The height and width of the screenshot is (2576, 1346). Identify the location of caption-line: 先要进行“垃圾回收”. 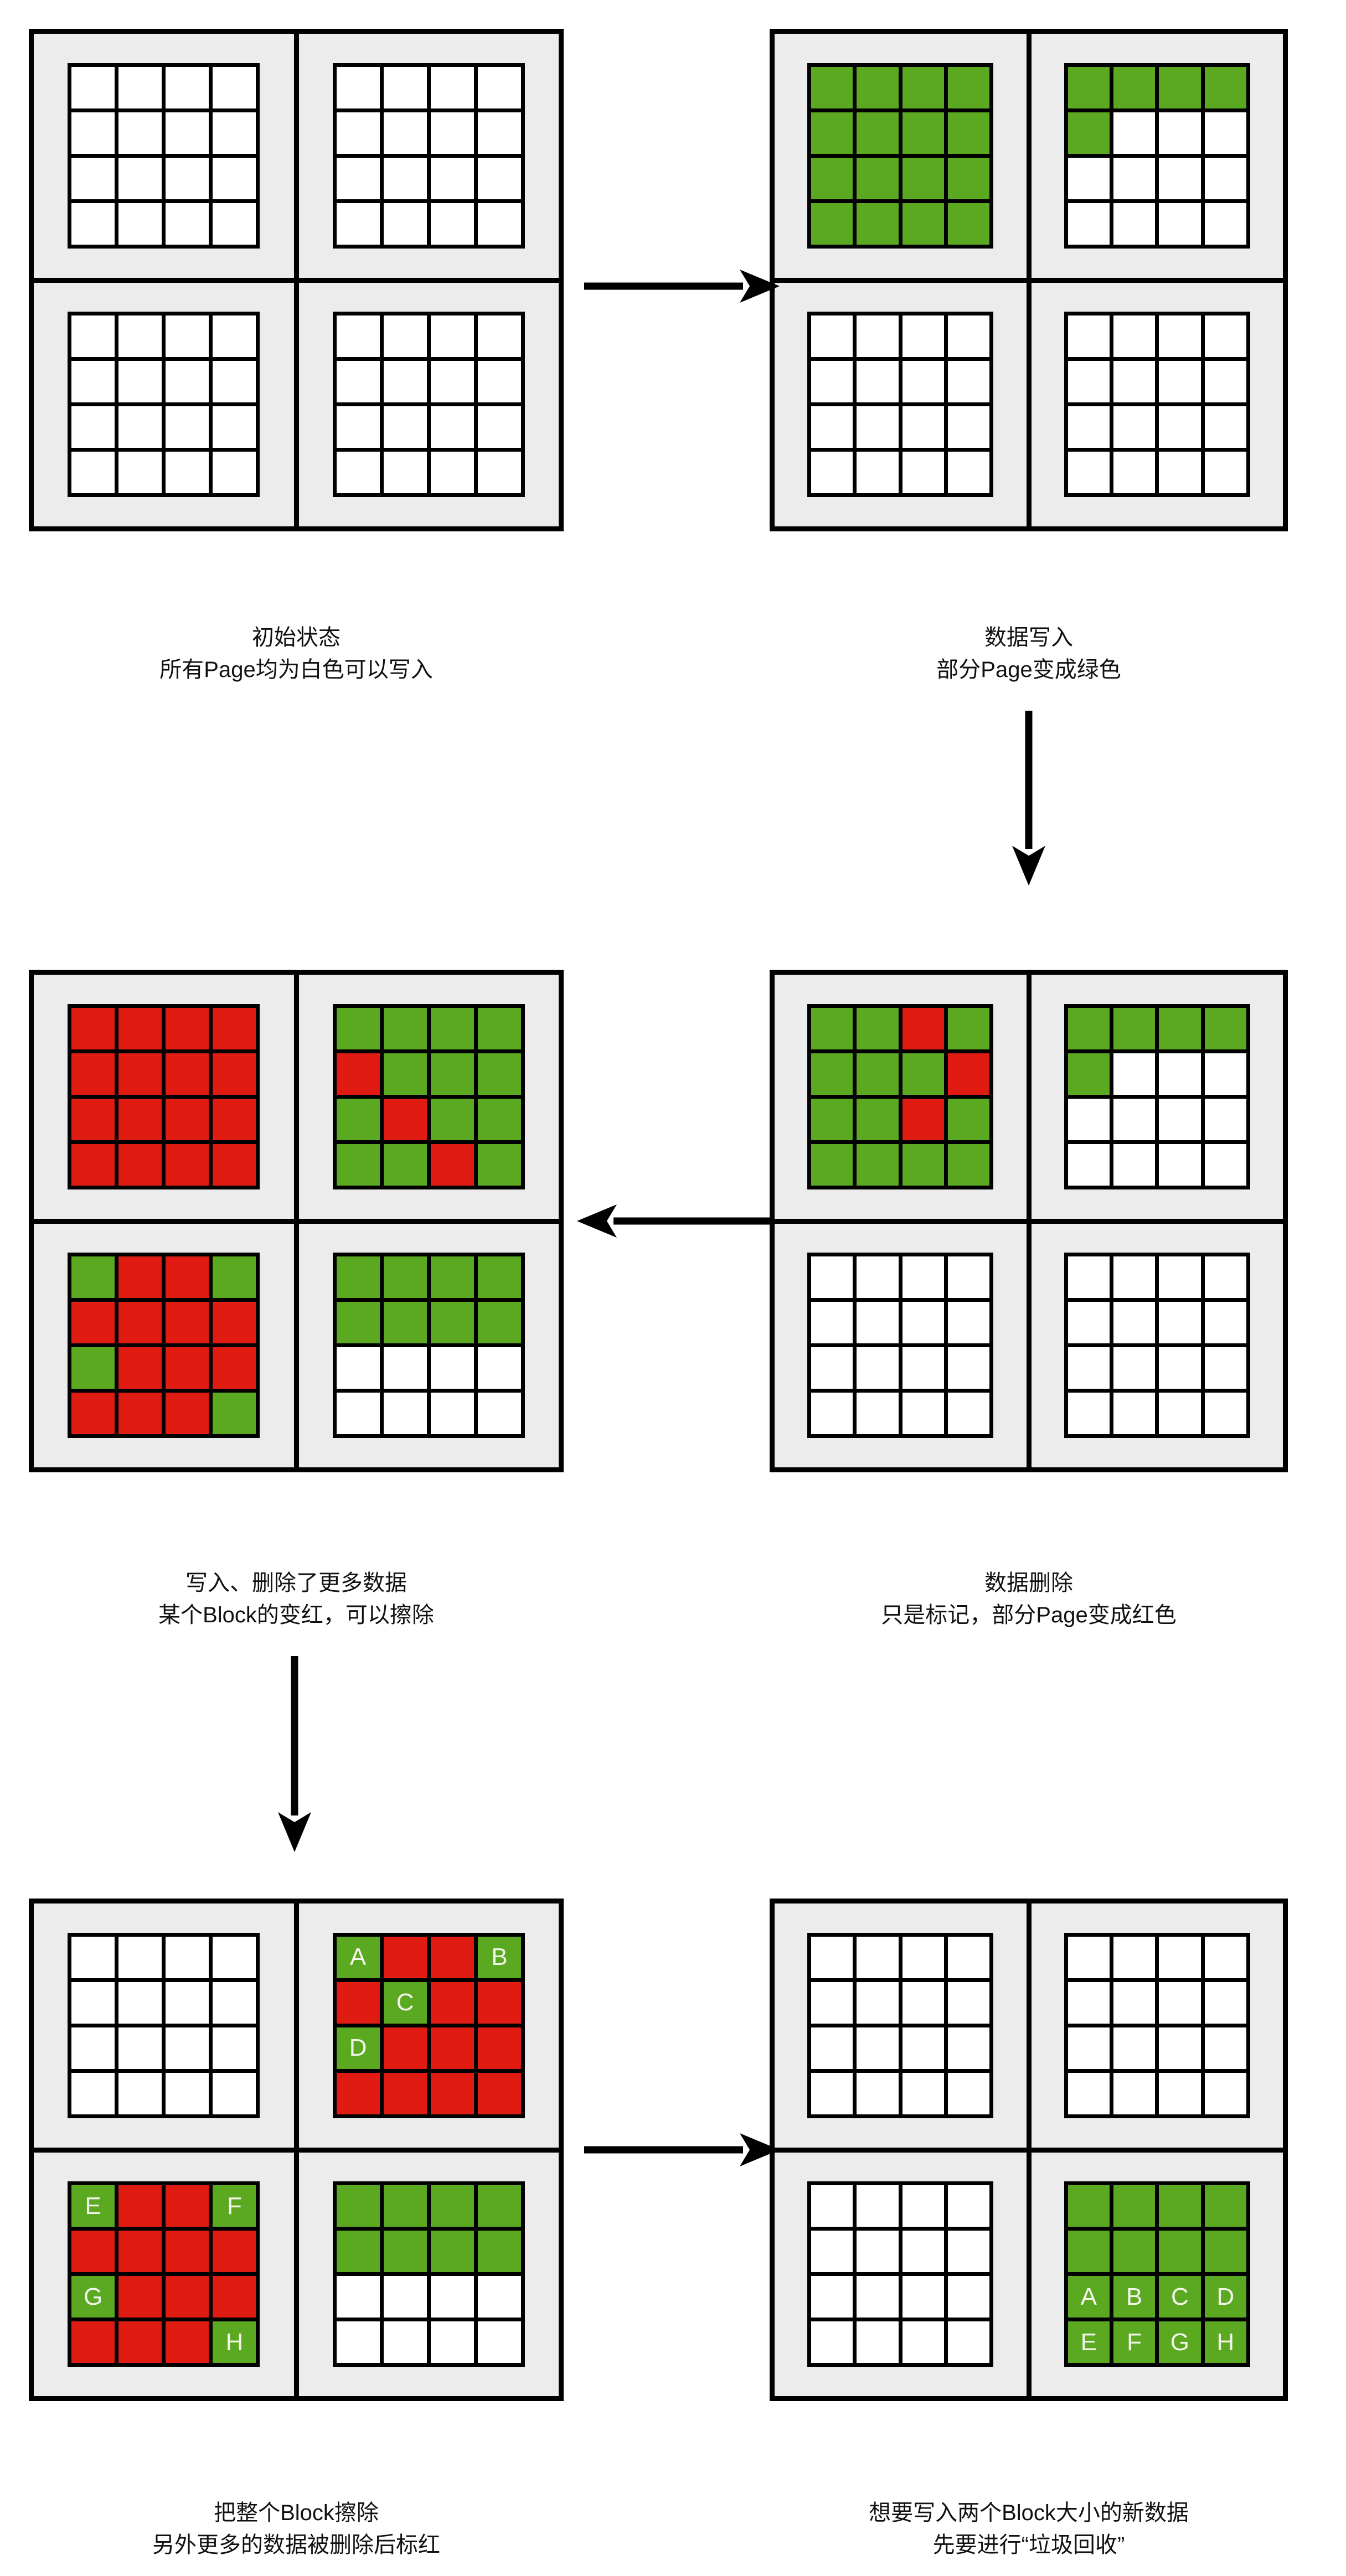
(1028, 2545).